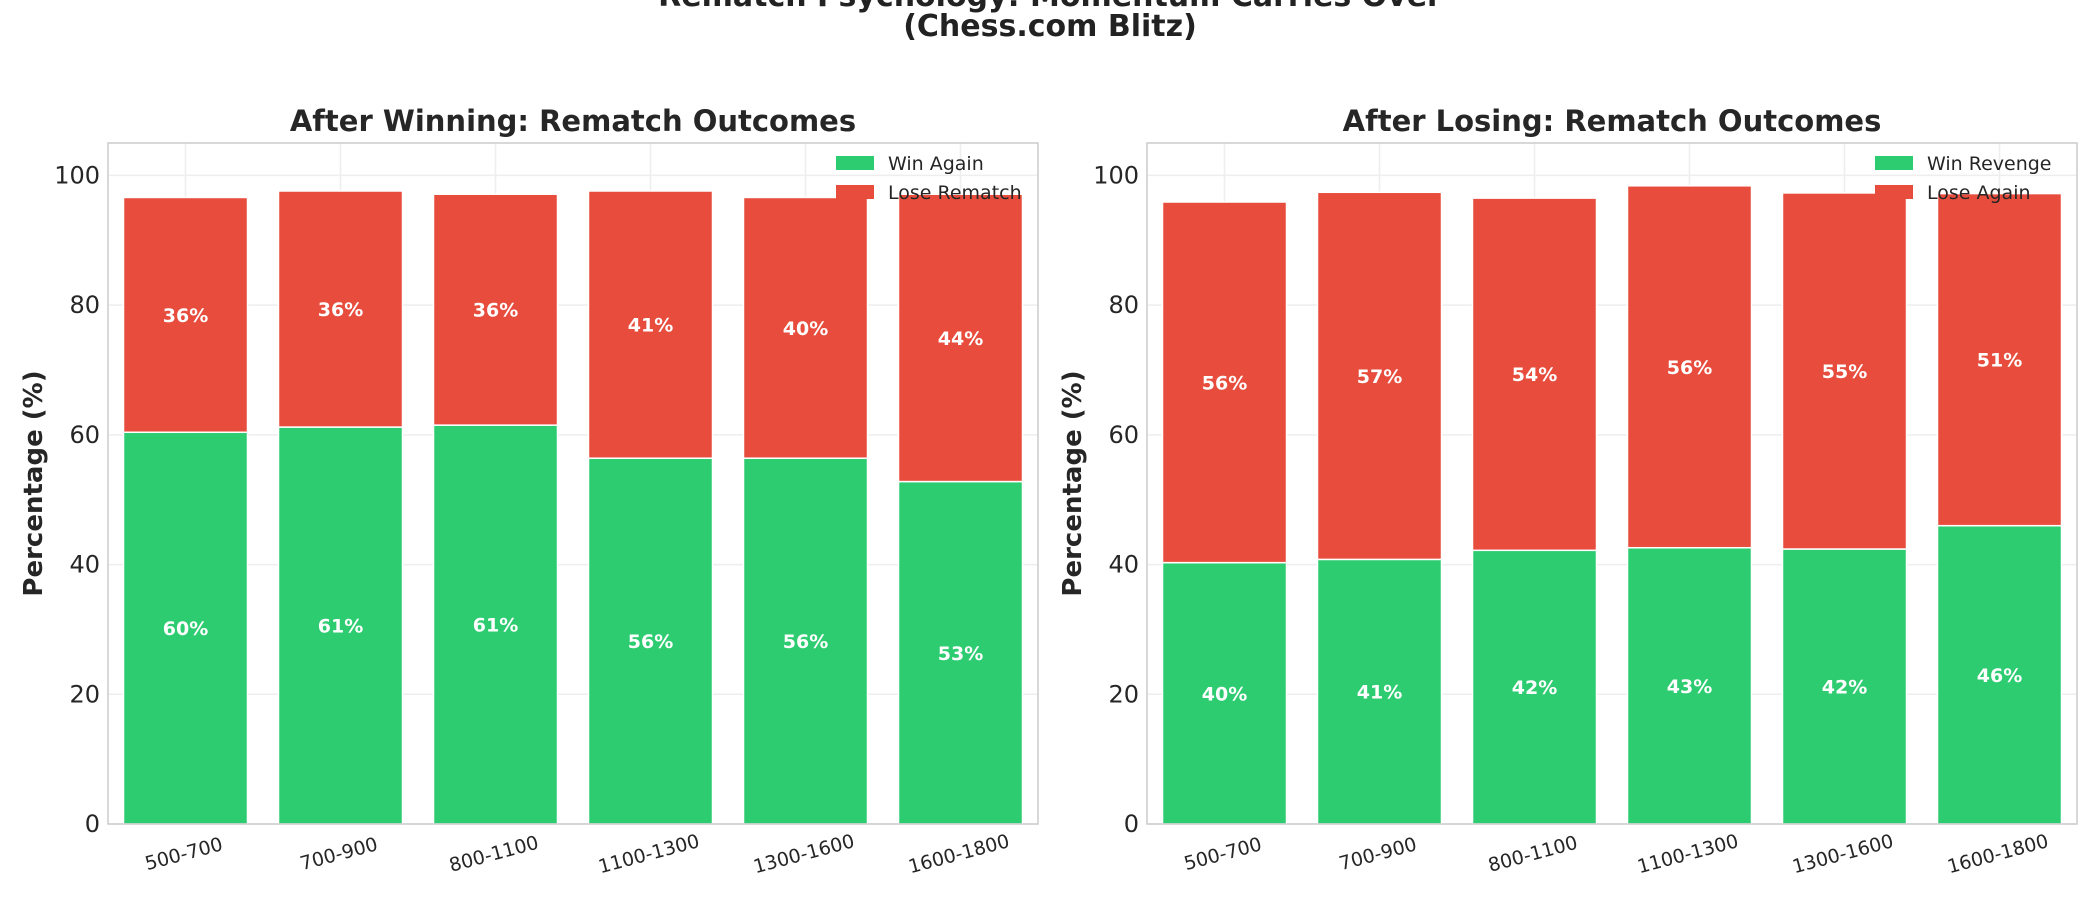 The width and height of the screenshot is (2100, 900). Describe the element at coordinates (955, 193) in the screenshot. I see `legend-label: Lose Rematch` at that location.